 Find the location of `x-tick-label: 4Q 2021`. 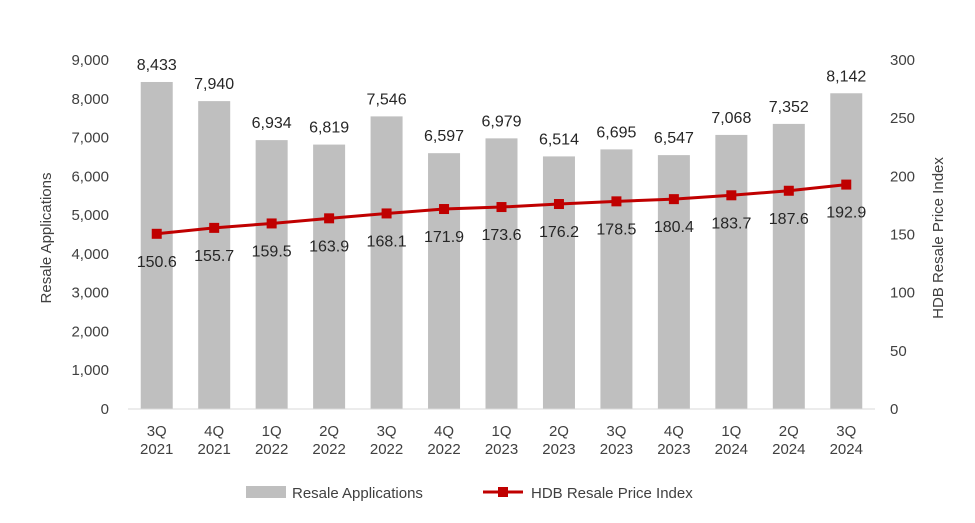

x-tick-label: 4Q 2021 is located at coordinates (214, 440).